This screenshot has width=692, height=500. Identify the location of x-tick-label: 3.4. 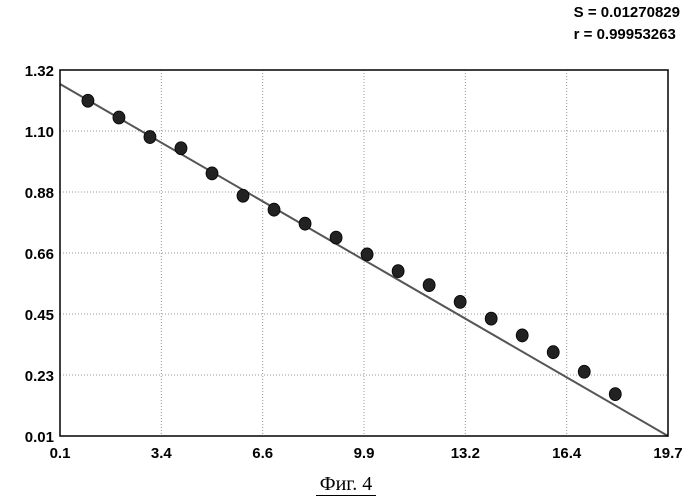
(162, 453).